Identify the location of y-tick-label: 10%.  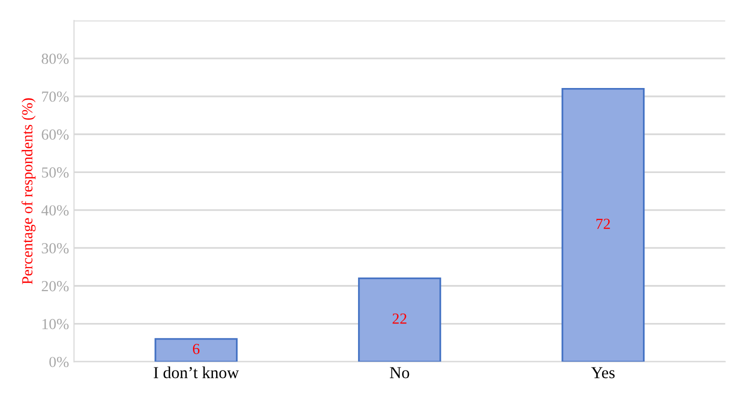
(55, 324).